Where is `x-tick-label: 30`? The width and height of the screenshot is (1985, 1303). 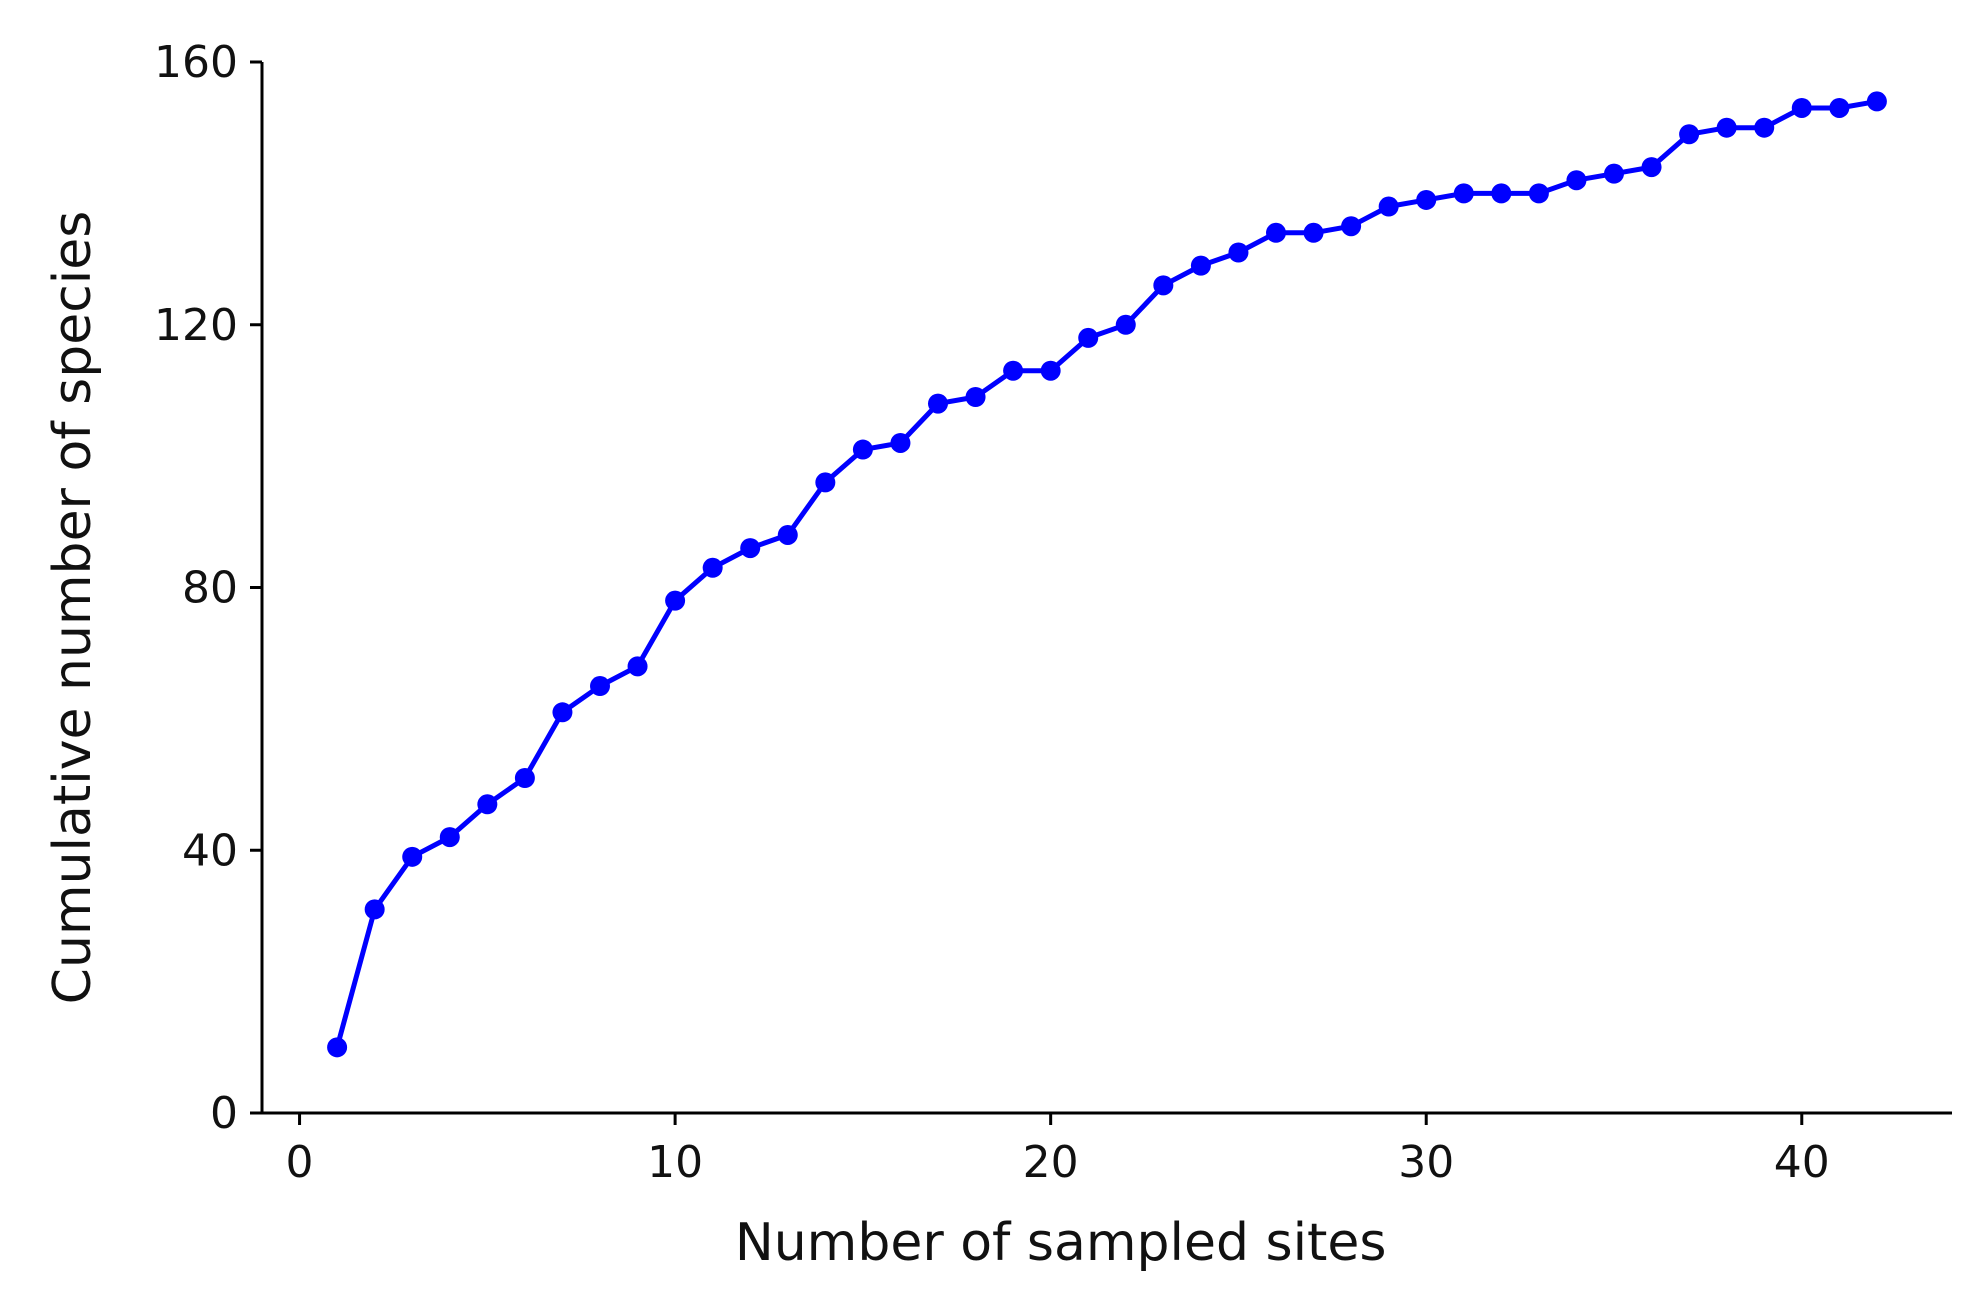 x-tick-label: 30 is located at coordinates (1426, 1162).